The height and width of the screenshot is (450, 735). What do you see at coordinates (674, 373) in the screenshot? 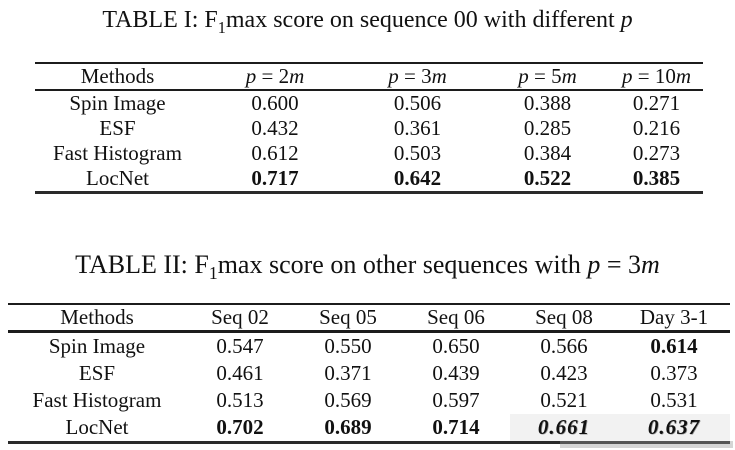
I see `value-cell: 0.373` at bounding box center [674, 373].